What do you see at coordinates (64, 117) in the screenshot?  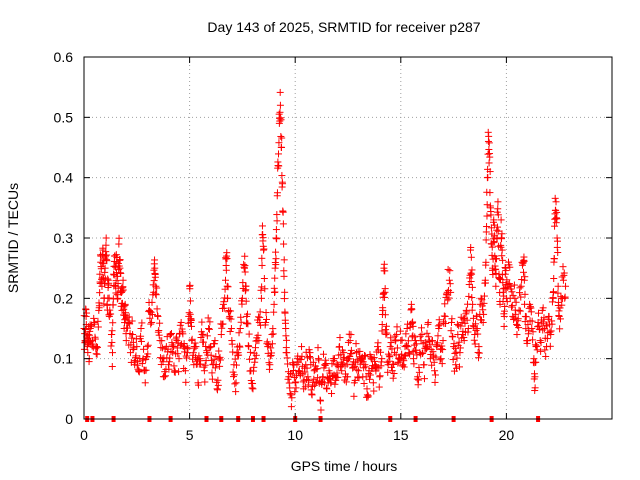 I see `y-tick-label: 0.5` at bounding box center [64, 117].